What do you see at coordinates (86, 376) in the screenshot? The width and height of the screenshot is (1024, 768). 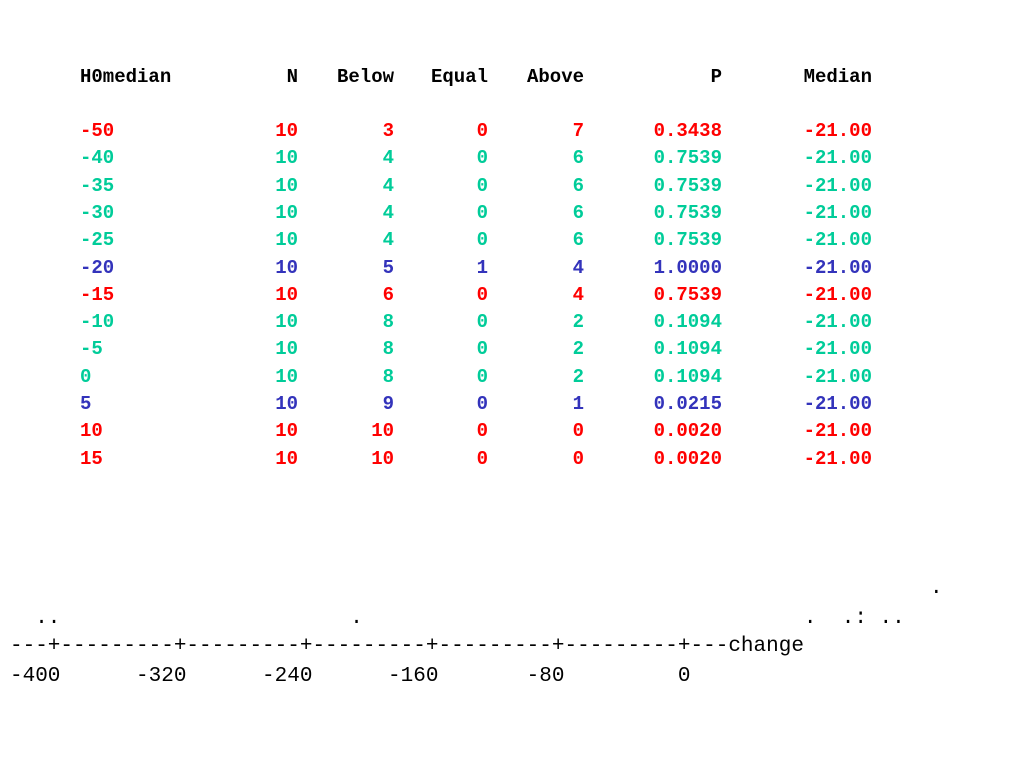 I see `cell-h0median: 0` at bounding box center [86, 376].